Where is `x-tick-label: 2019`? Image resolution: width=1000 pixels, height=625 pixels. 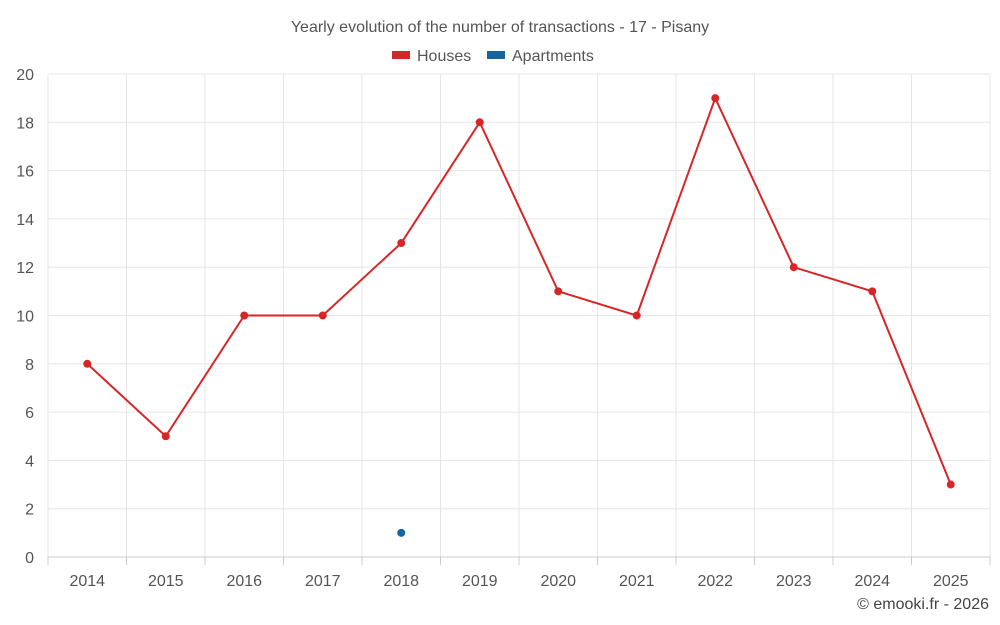
x-tick-label: 2019 is located at coordinates (480, 581).